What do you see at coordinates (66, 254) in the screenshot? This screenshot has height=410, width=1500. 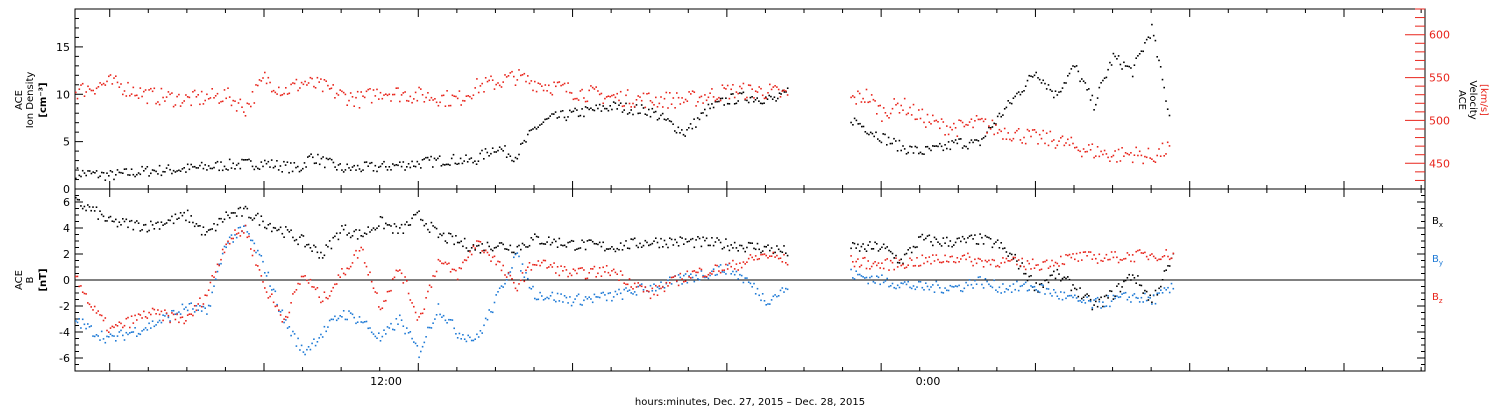 I see `y-tick-label-bottom: 2` at bounding box center [66, 254].